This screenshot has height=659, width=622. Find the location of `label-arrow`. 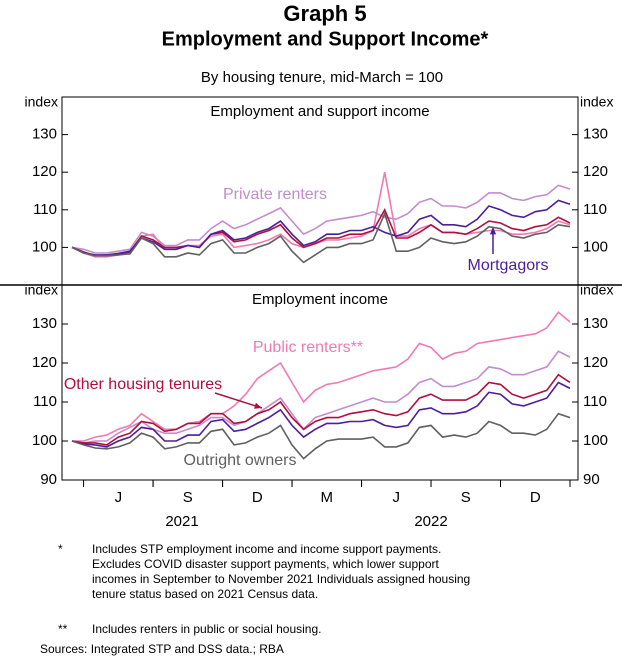

label-arrow is located at coordinates (238, 400).